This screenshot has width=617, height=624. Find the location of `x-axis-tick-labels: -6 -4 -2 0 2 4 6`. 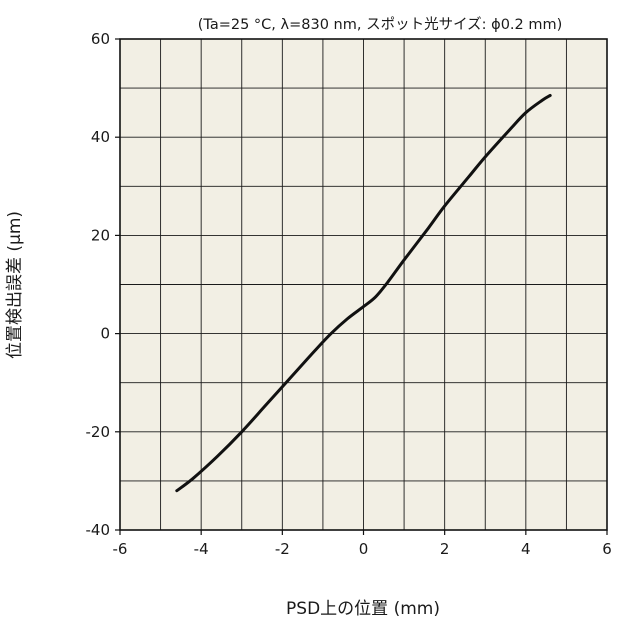

x-axis-tick-labels: -6 -4 -2 0 2 4 6 is located at coordinates (362, 544).